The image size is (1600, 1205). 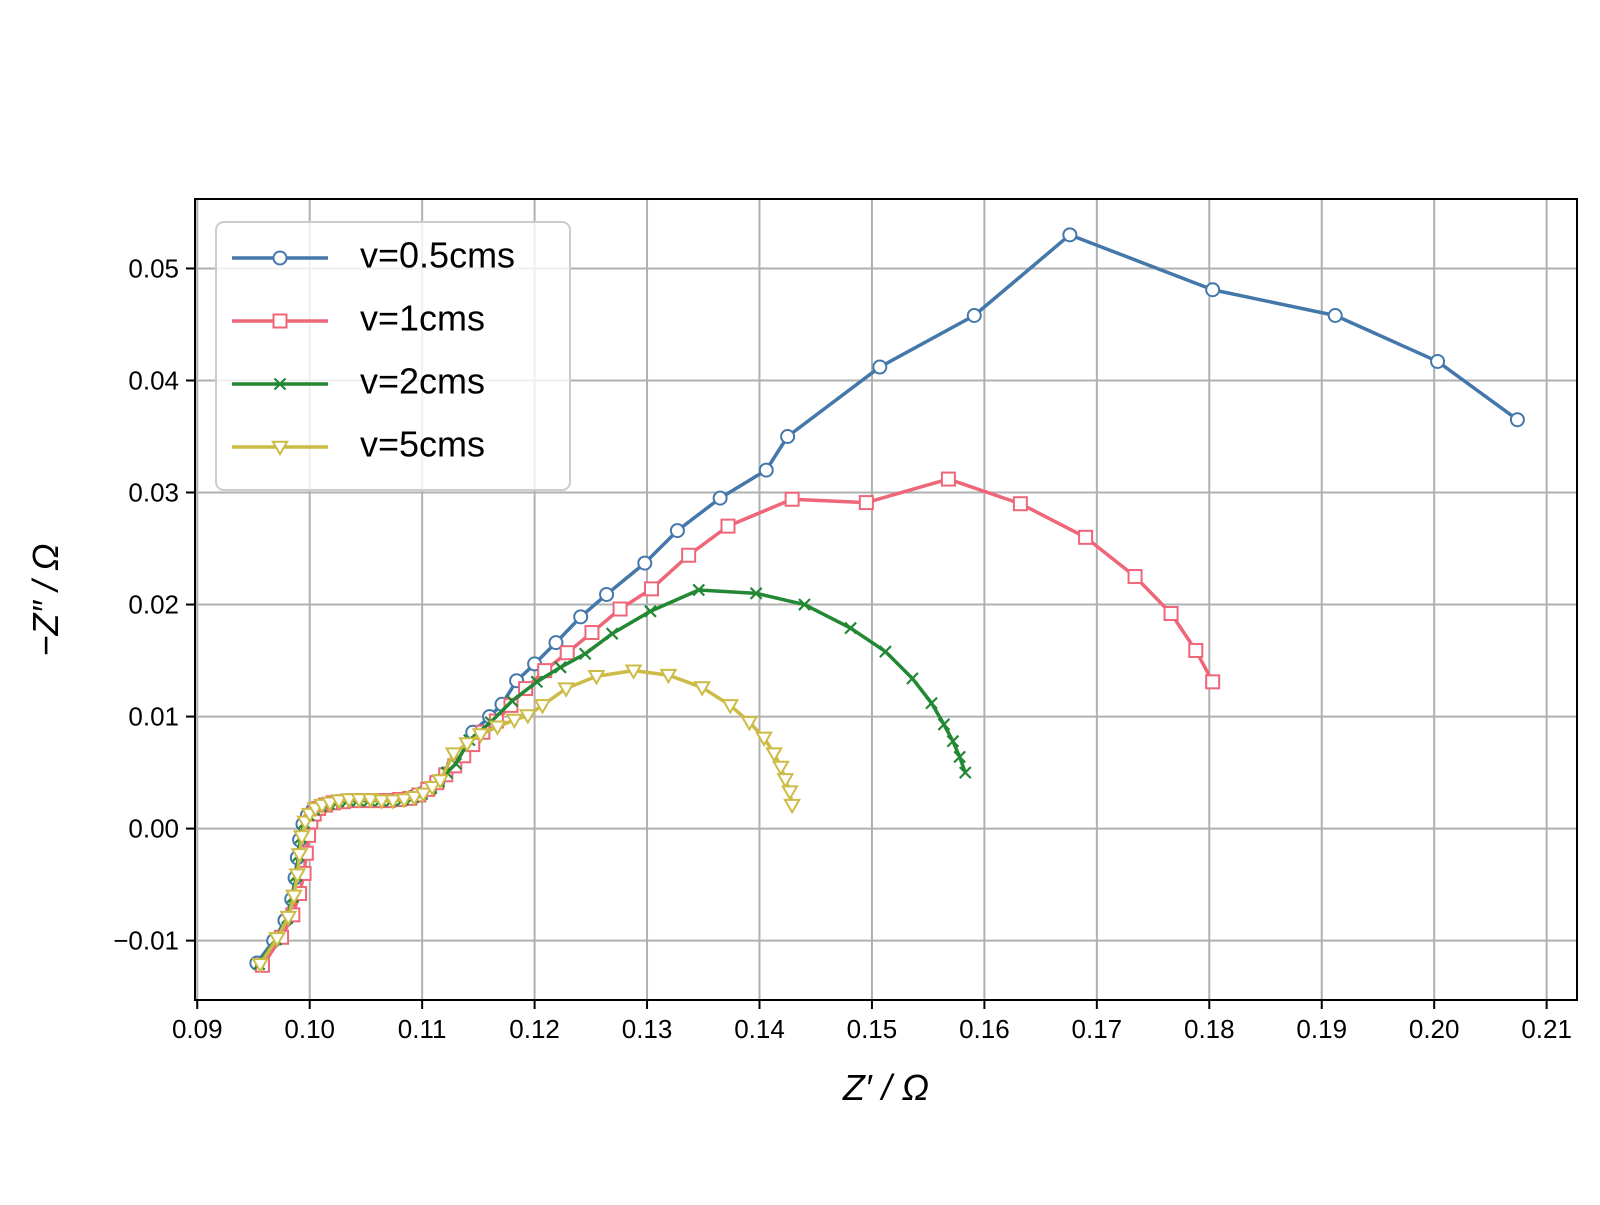 I want to click on legend-entry: v=1cms, so click(x=358, y=318).